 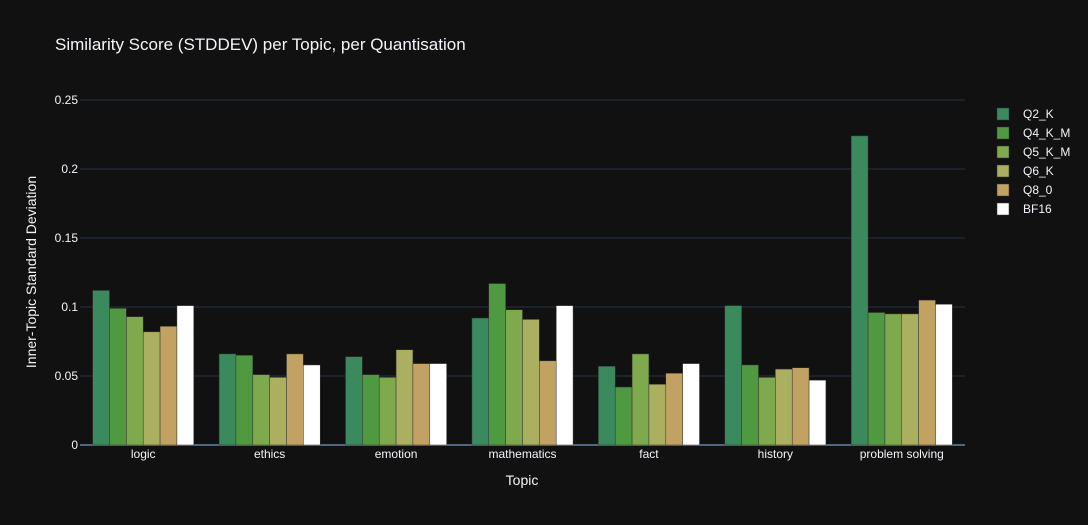 What do you see at coordinates (1033, 161) in the screenshot?
I see `legend: Q2_K Q4_K_M Q5_K_M Q6_K Q8_0 BF16` at bounding box center [1033, 161].